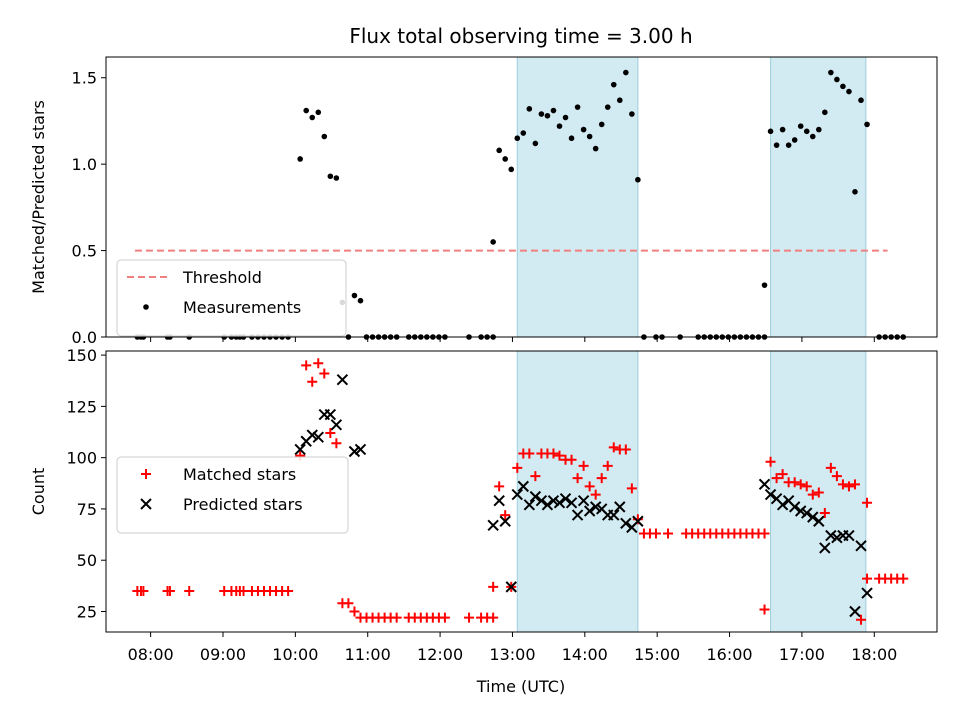 The width and height of the screenshot is (960, 720). What do you see at coordinates (874, 654) in the screenshot?
I see `x-tick-label: 18:00` at bounding box center [874, 654].